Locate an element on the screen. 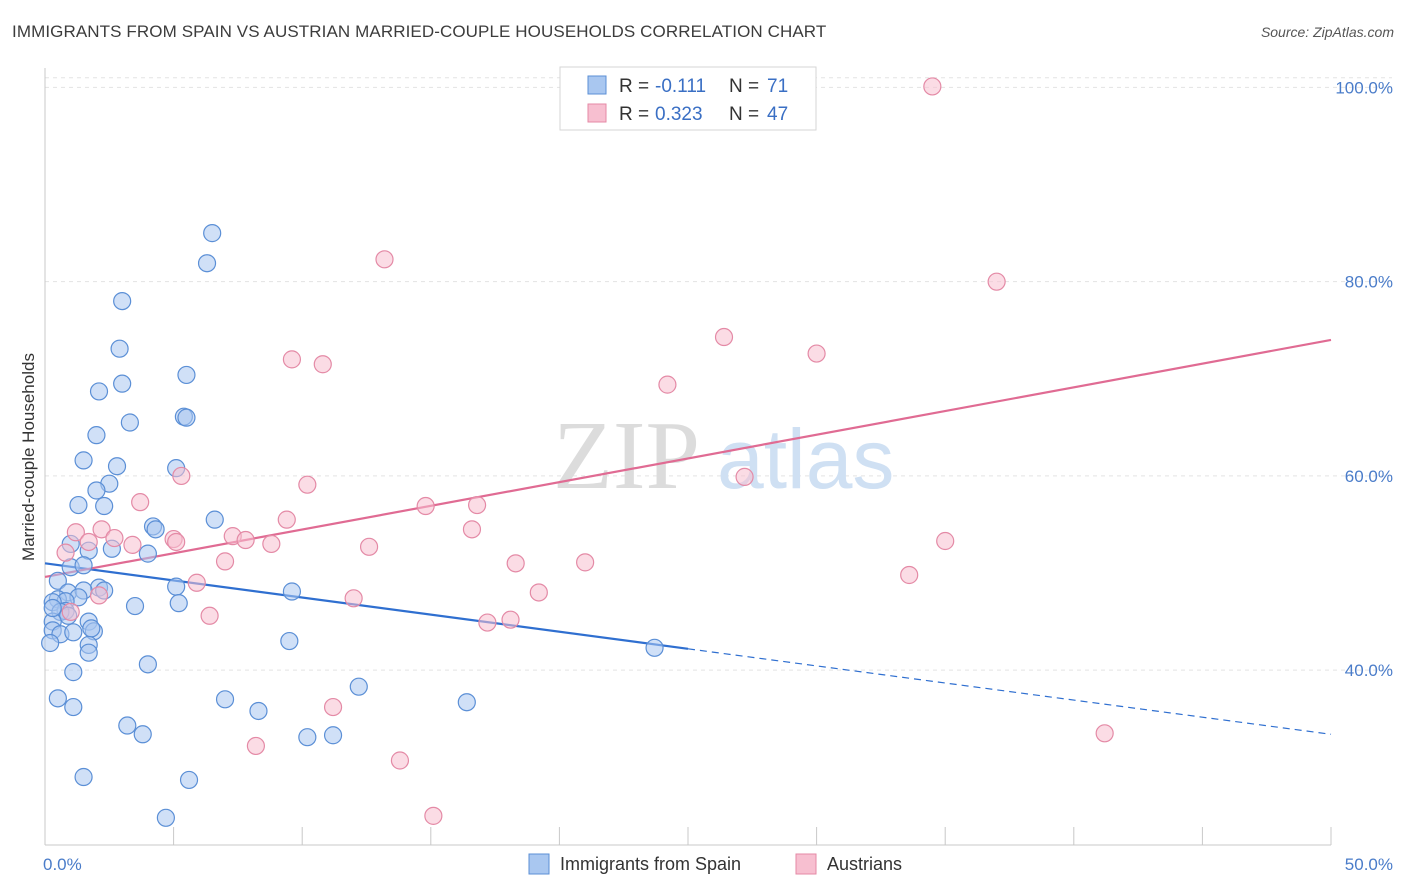 This screenshot has width=1406, height=892. x-tick-label-max: 50.0% is located at coordinates (1369, 864).